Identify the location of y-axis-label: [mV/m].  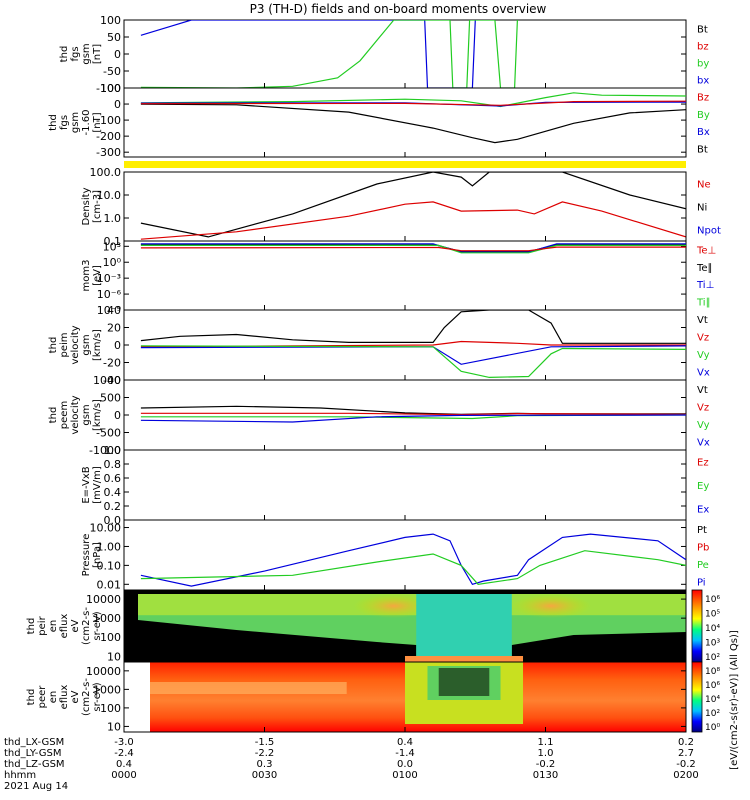
(97, 485).